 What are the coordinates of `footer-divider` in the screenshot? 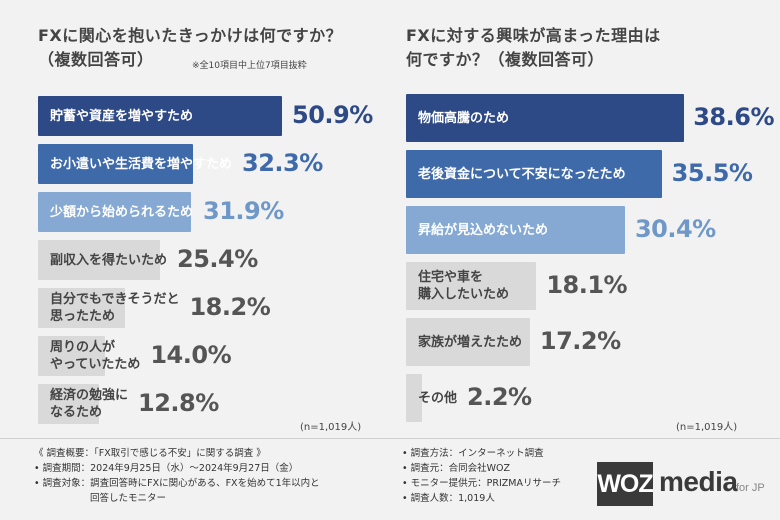 It's located at (390, 438).